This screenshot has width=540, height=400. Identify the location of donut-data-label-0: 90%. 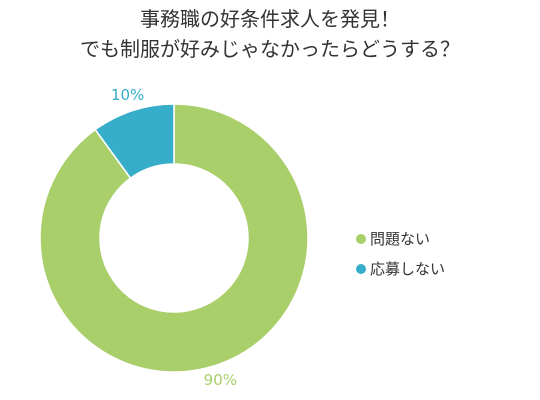
(220, 380).